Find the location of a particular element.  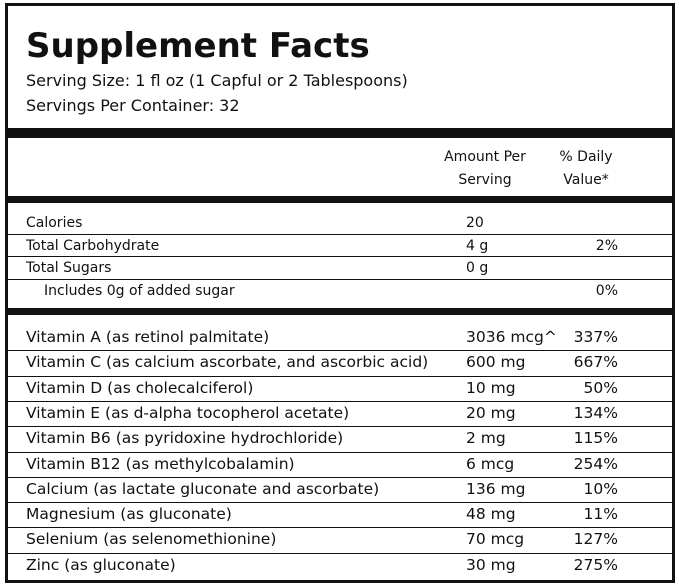

amount: 30 mg is located at coordinates (491, 564).